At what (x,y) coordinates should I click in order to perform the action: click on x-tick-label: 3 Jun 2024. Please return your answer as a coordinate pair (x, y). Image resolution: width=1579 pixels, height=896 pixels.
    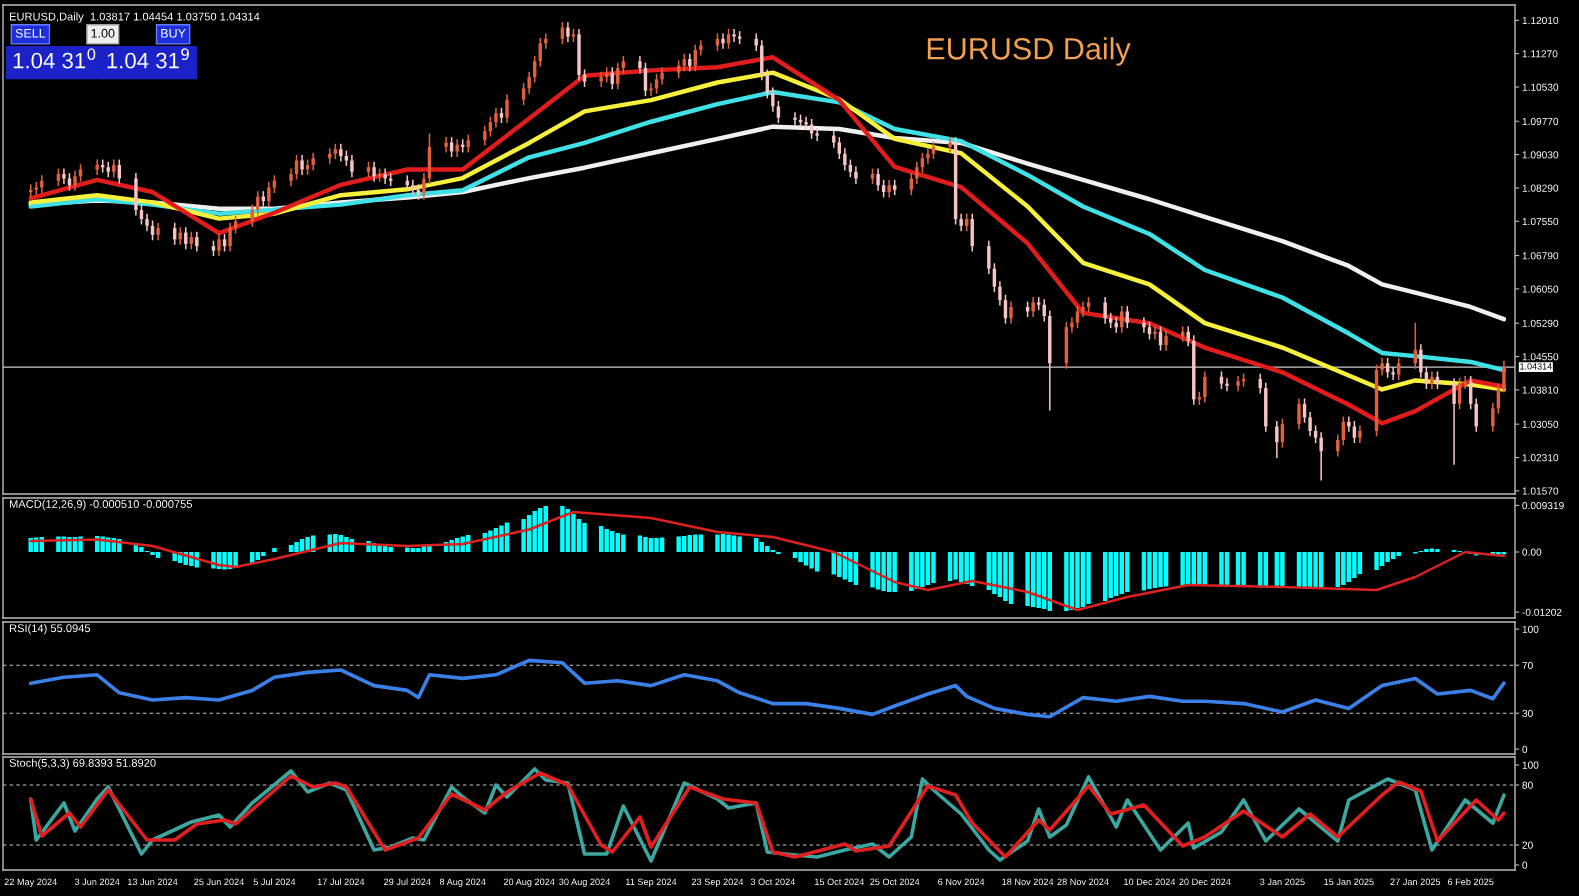
    Looking at the image, I should click on (97, 882).